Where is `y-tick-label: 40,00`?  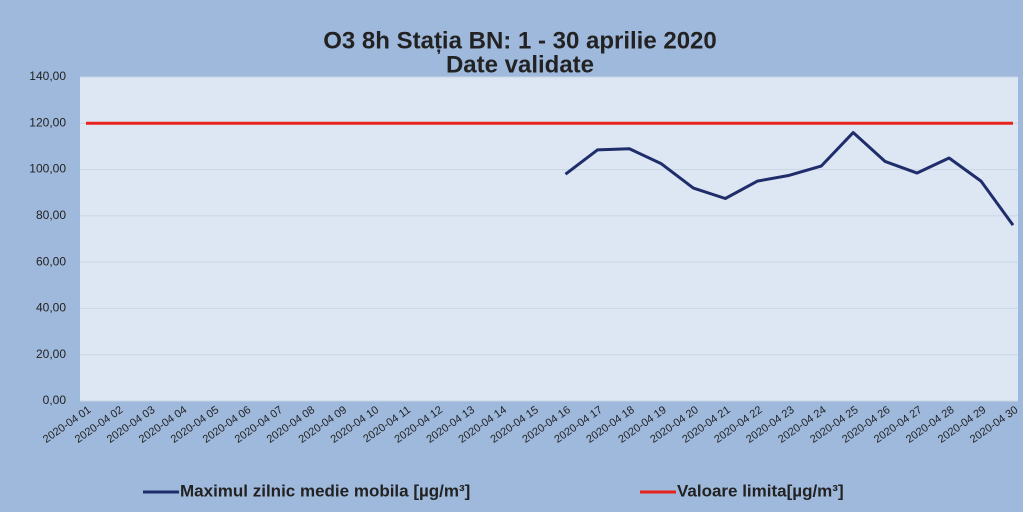
y-tick-label: 40,00 is located at coordinates (51, 308).